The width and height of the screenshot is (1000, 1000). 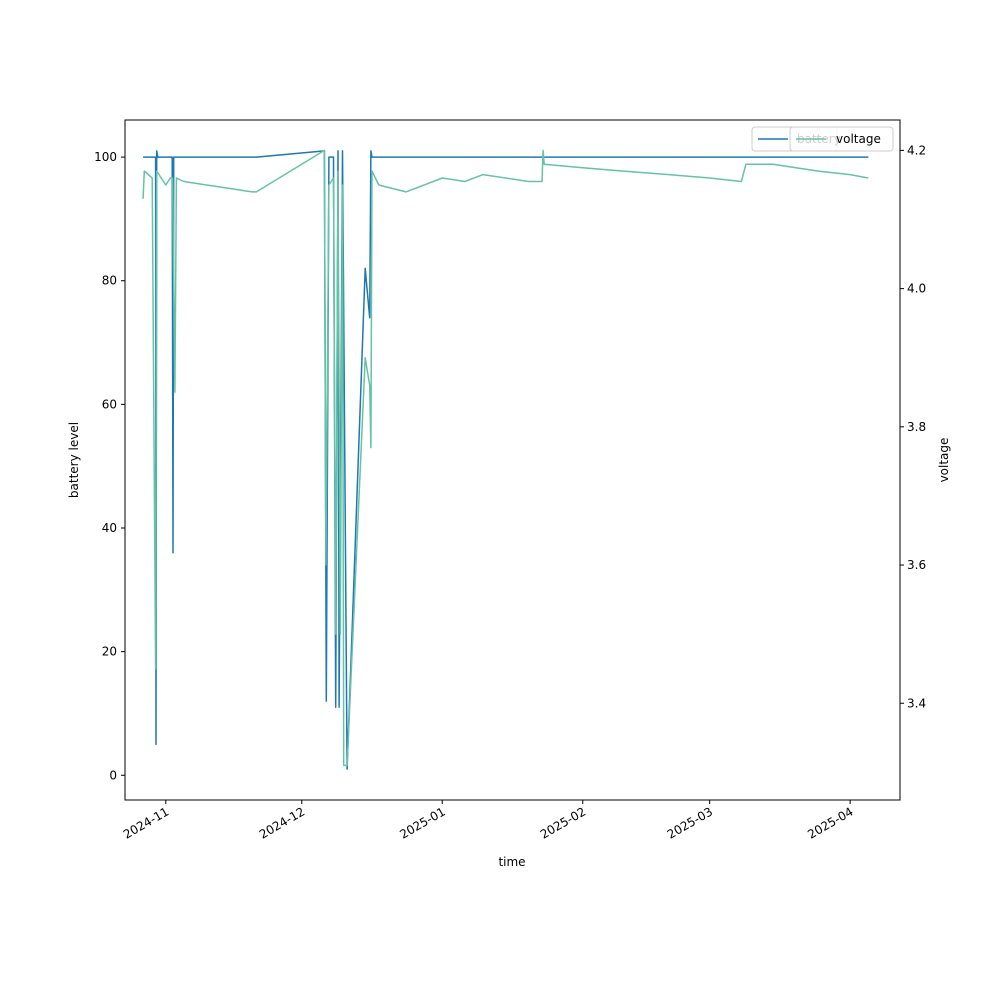 What do you see at coordinates (109, 404) in the screenshot?
I see `y-tick-label: 60` at bounding box center [109, 404].